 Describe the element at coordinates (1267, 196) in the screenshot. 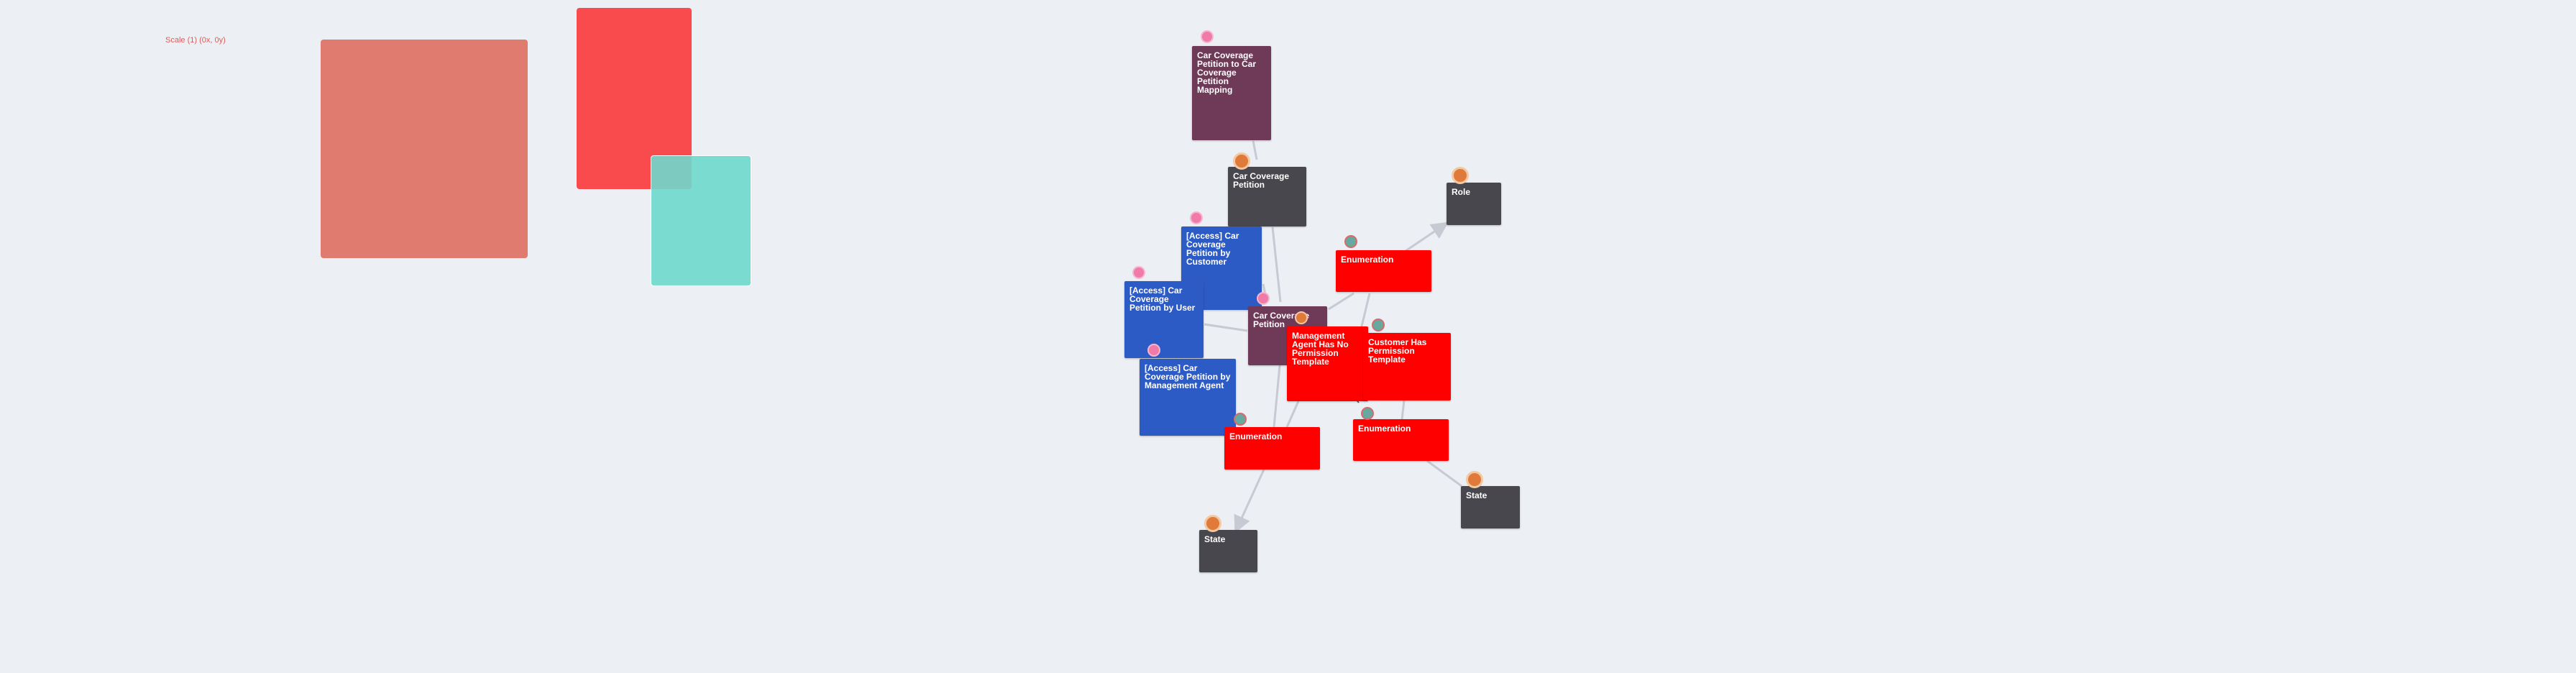

I see `node-petition-top: Car Coverage Petition` at that location.